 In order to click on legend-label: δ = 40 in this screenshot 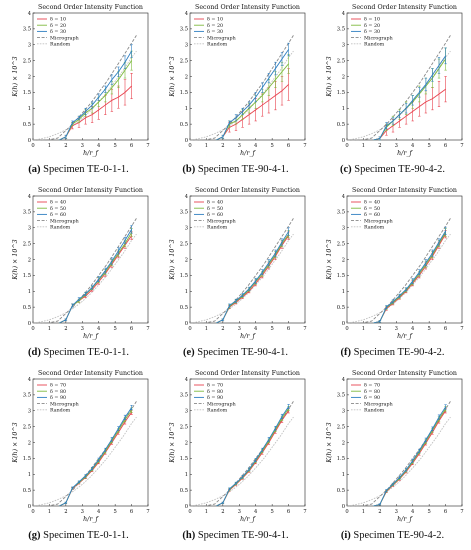, I will do `click(58, 203)`.